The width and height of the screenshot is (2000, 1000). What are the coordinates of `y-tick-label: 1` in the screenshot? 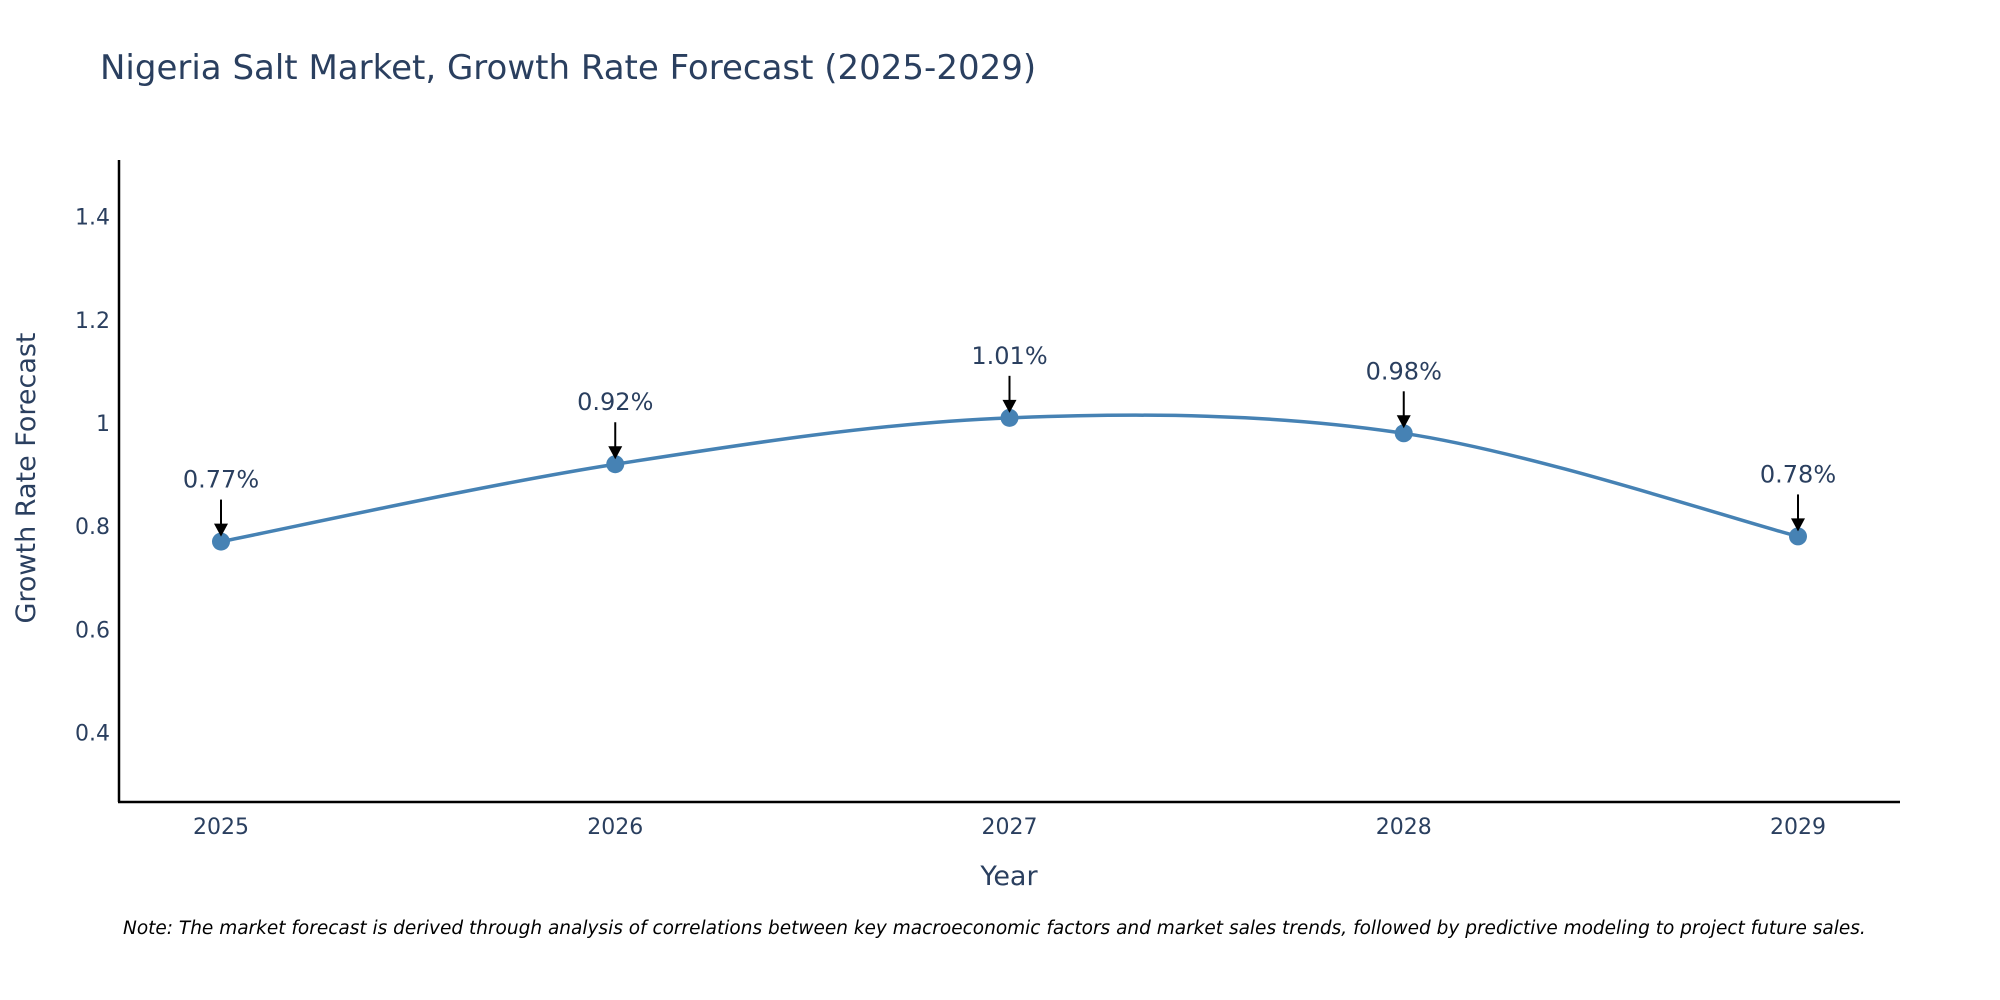 It's located at (103, 424).